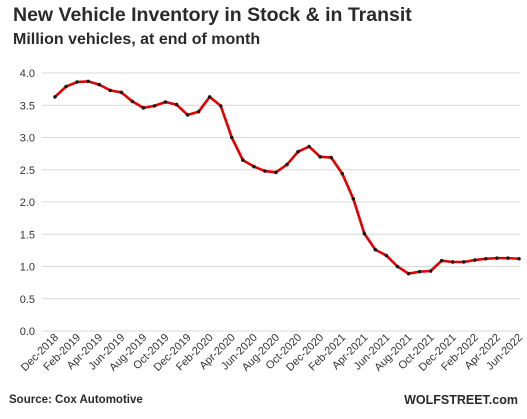 The width and height of the screenshot is (527, 419). Describe the element at coordinates (27, 300) in the screenshot. I see `y-tick-label: 0.5` at that location.